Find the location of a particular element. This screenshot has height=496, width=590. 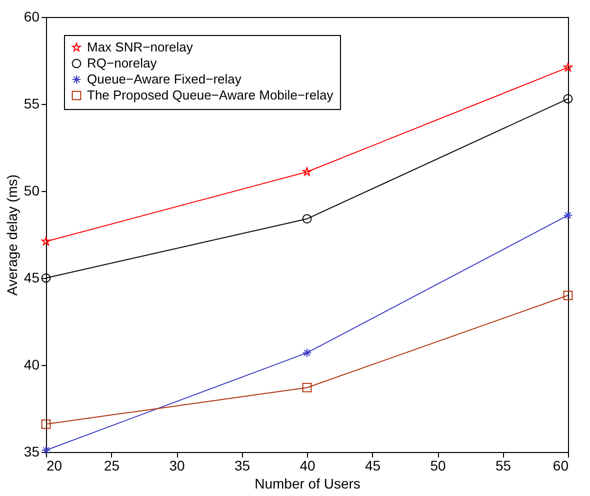

legend-label: RQ−norelay is located at coordinates (122, 63).